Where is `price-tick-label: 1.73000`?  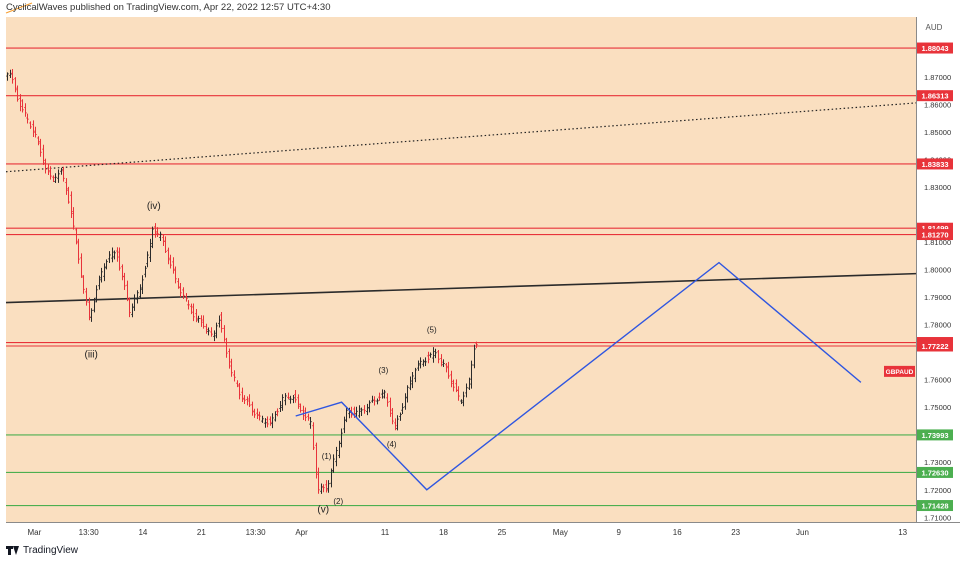
price-tick-label: 1.73000 is located at coordinates (937, 462).